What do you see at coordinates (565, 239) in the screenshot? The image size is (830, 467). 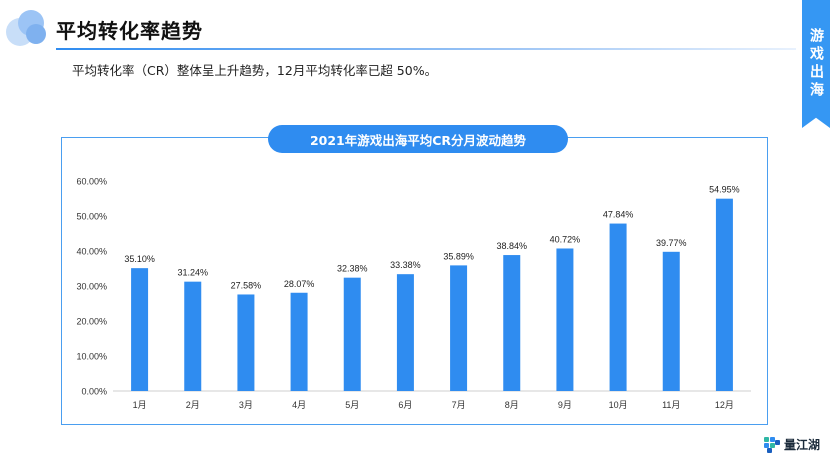 I see `data-label: 40.72%` at bounding box center [565, 239].